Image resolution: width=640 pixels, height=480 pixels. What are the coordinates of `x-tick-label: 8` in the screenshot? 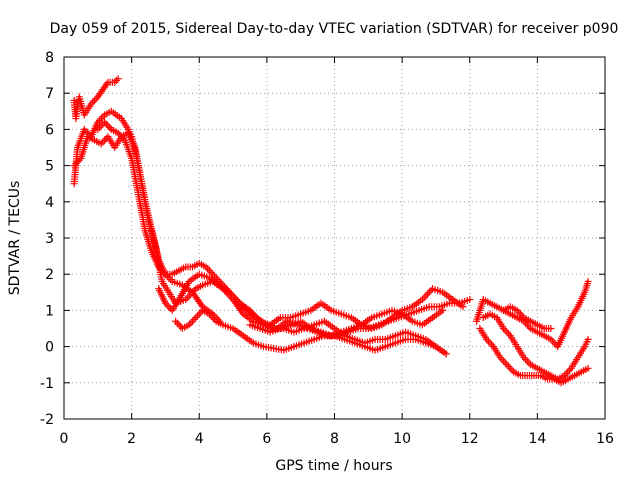 It's located at (334, 439).